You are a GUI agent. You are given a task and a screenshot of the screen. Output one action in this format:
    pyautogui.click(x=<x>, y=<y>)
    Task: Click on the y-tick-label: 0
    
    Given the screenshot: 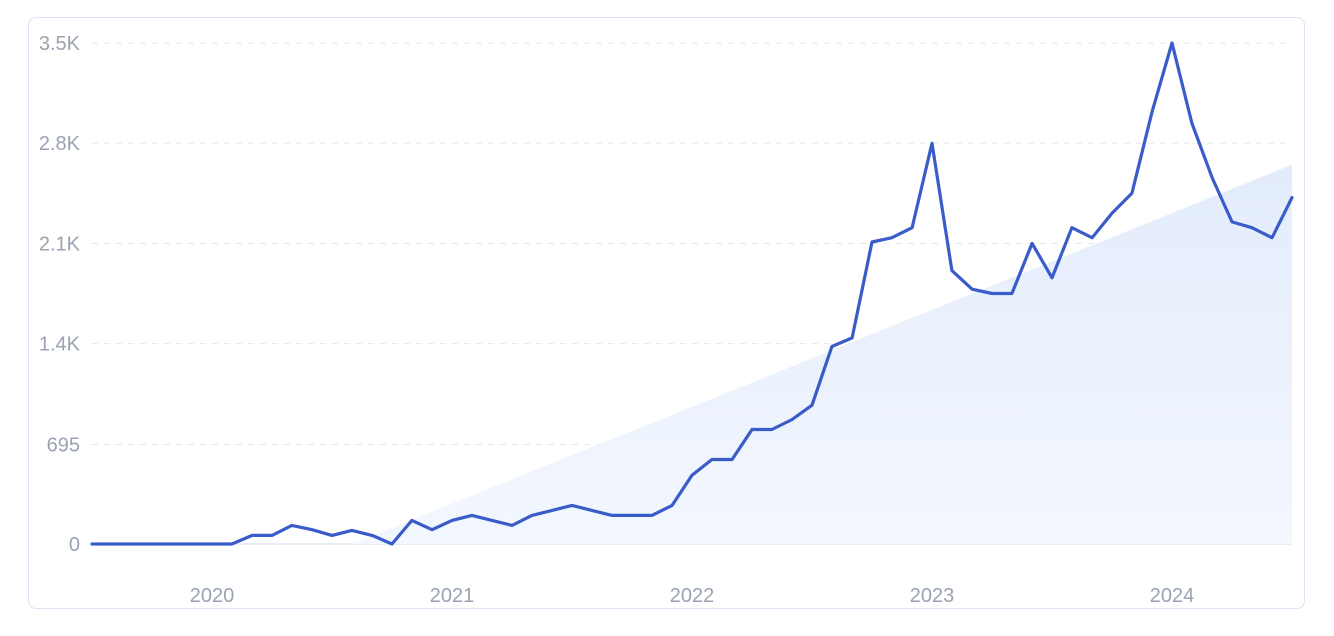 What is the action you would take?
    pyautogui.click(x=74, y=545)
    